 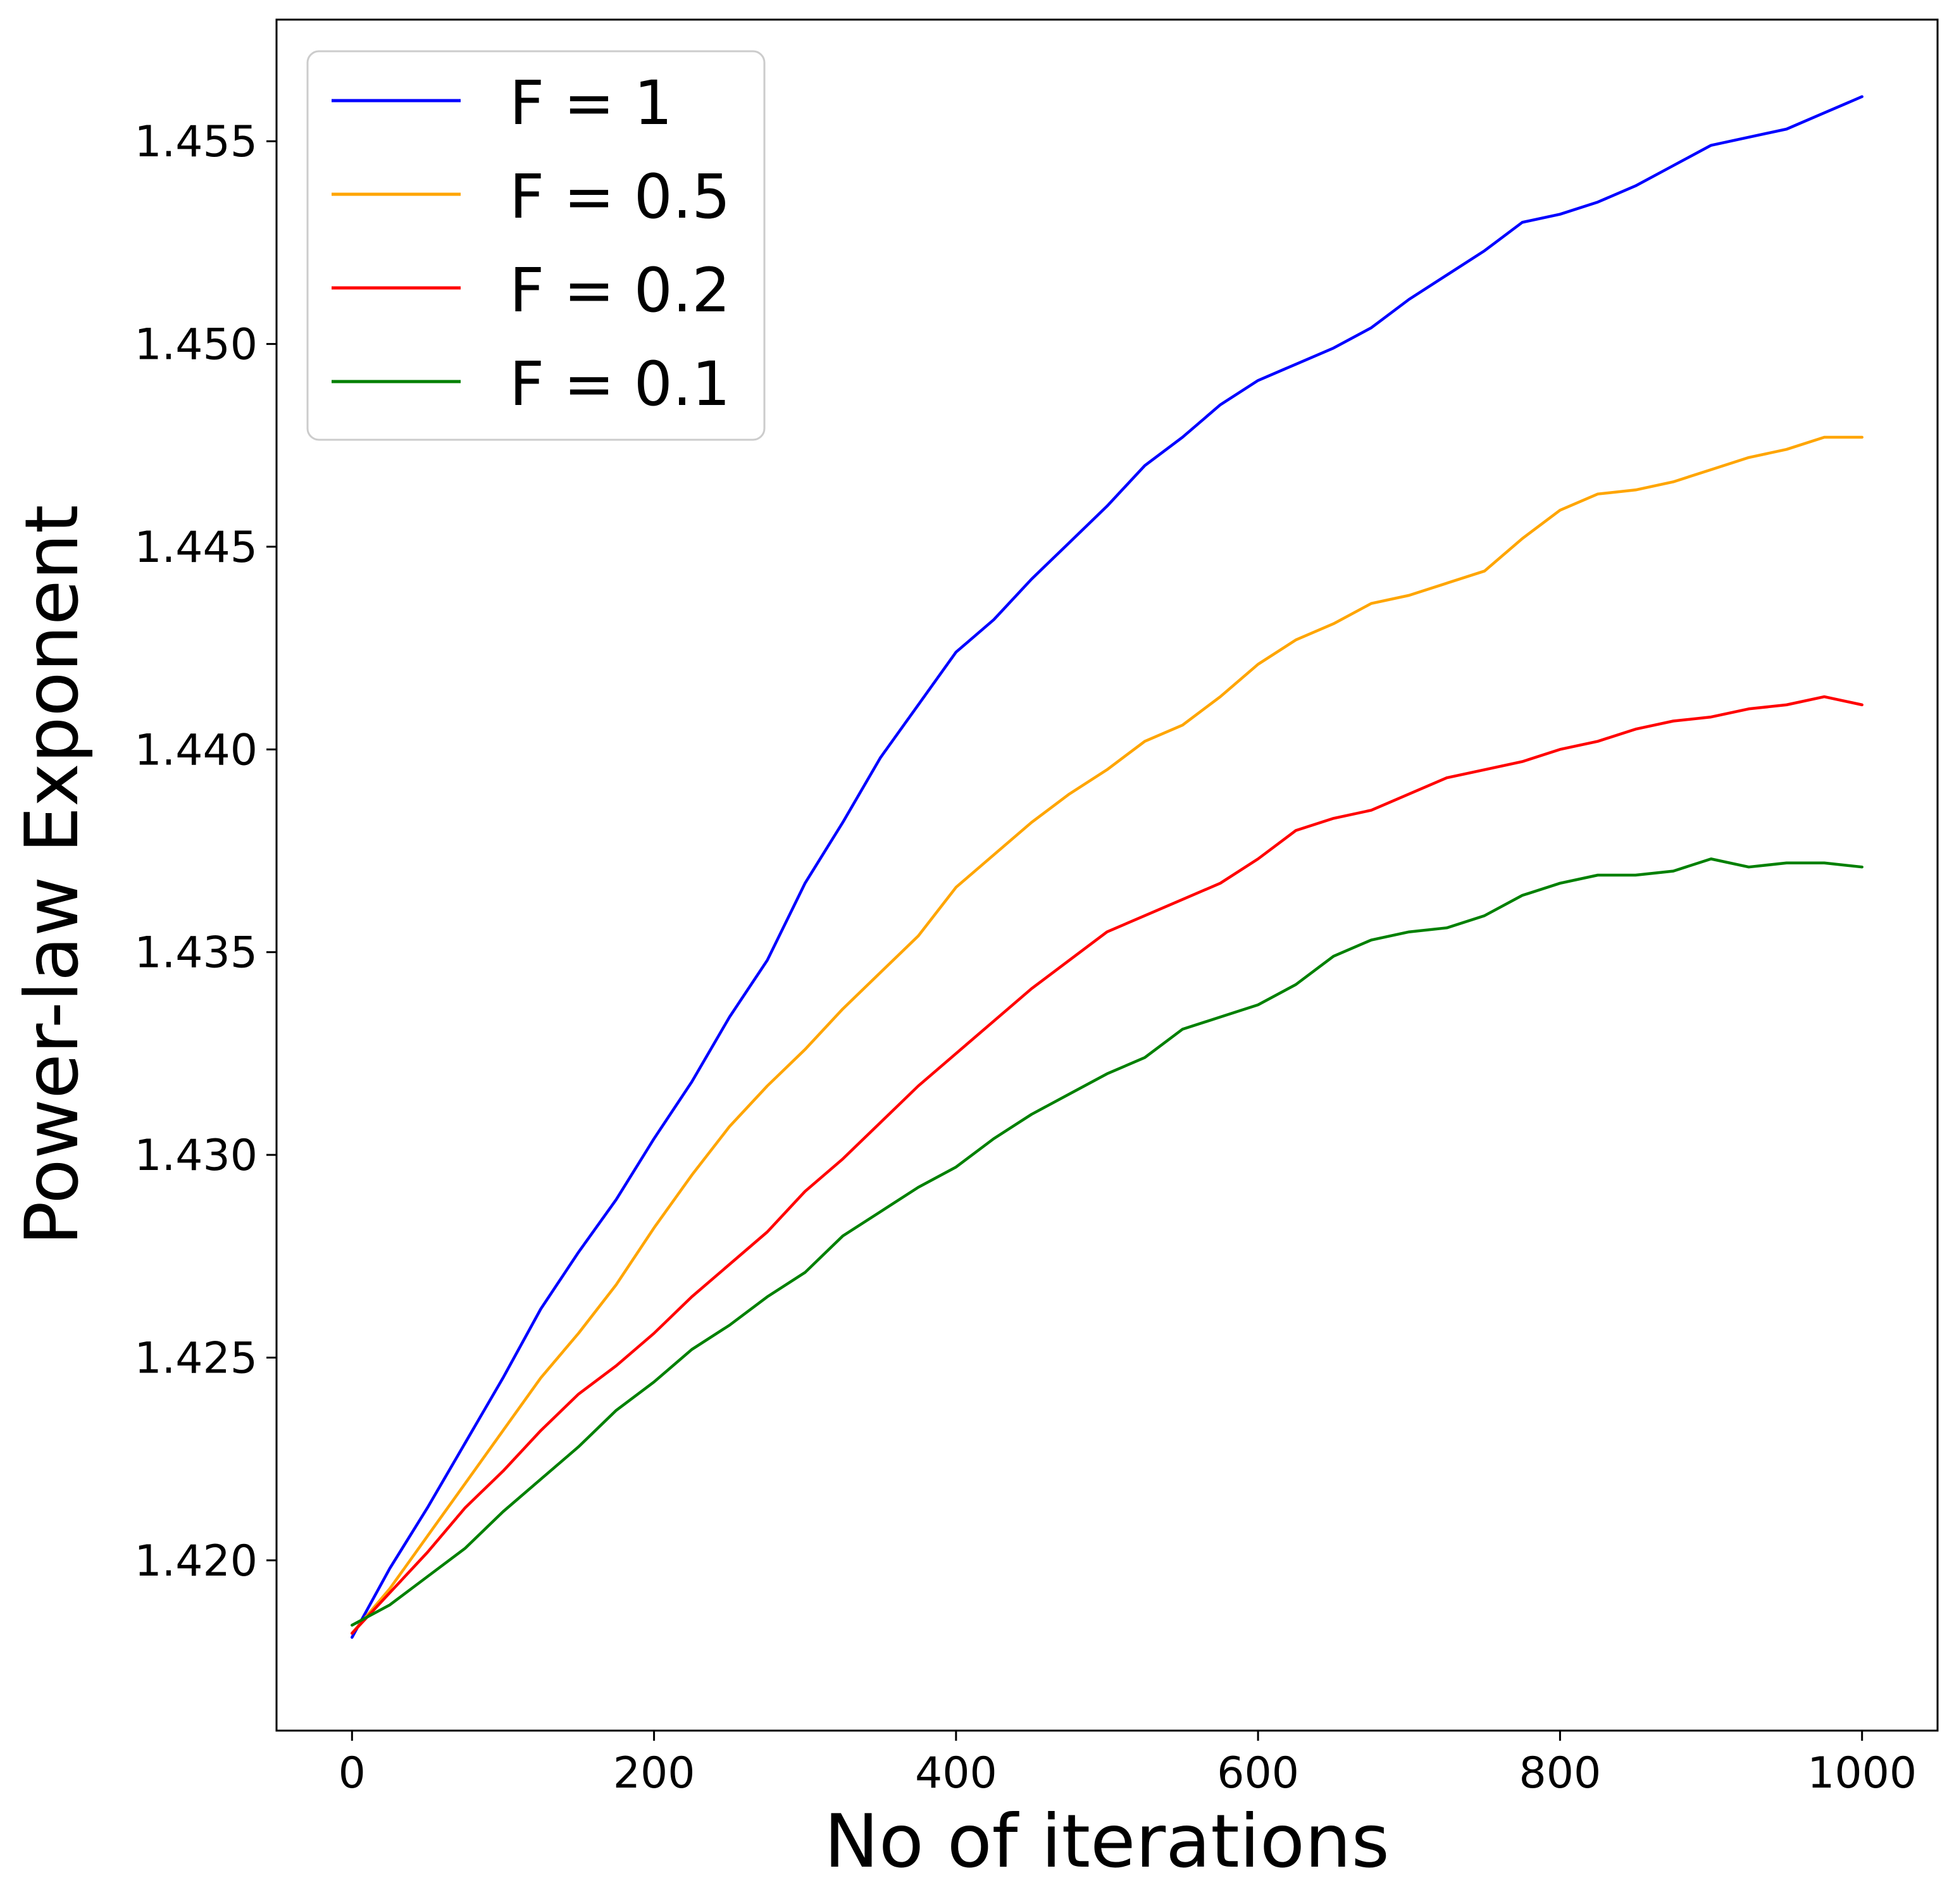 I want to click on legend-label-0: F = 1, so click(x=591, y=103).